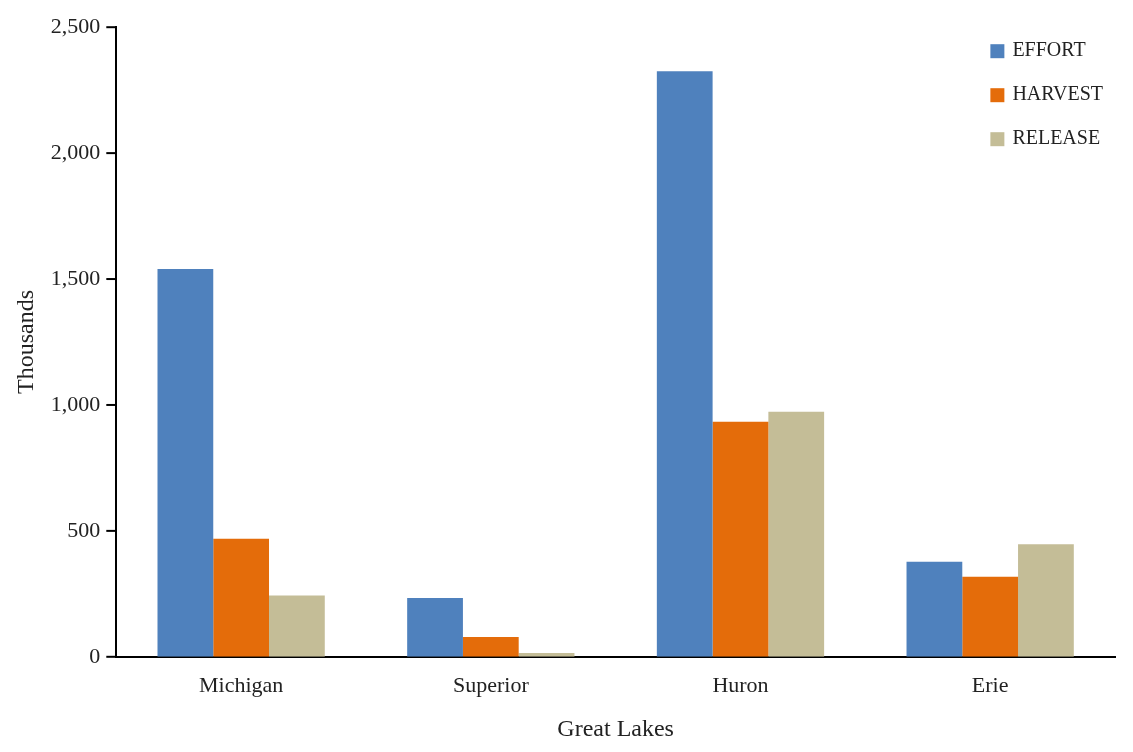  I want to click on y-tick-label: 1,500, so click(75, 277).